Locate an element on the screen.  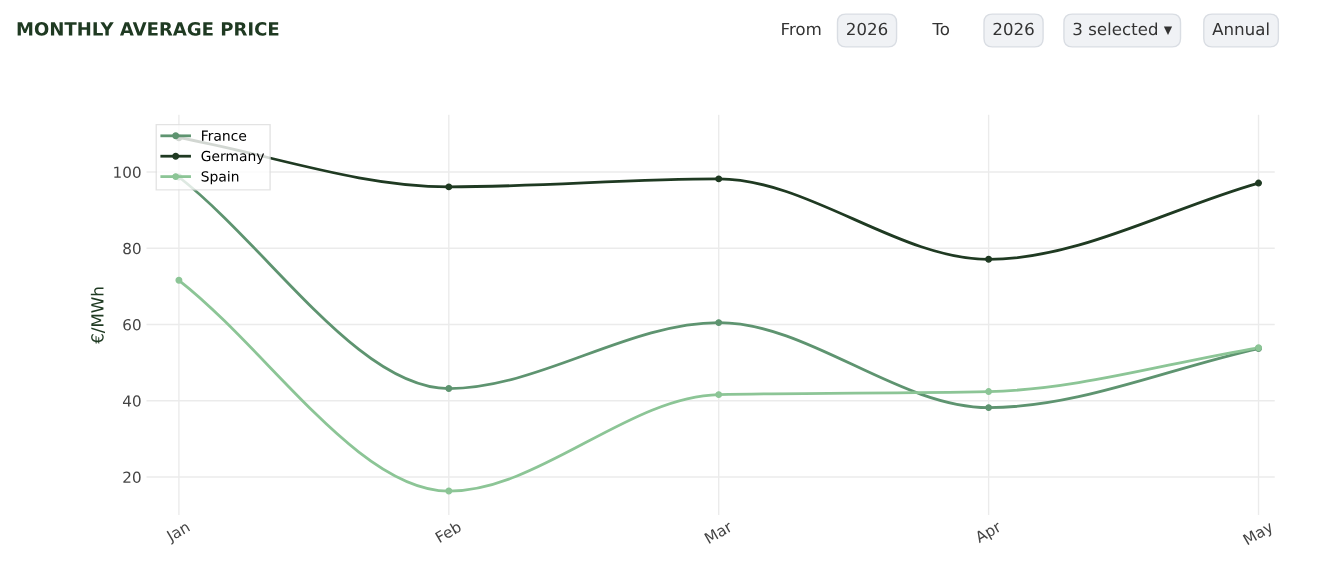
legend-label: Spain is located at coordinates (220, 177).